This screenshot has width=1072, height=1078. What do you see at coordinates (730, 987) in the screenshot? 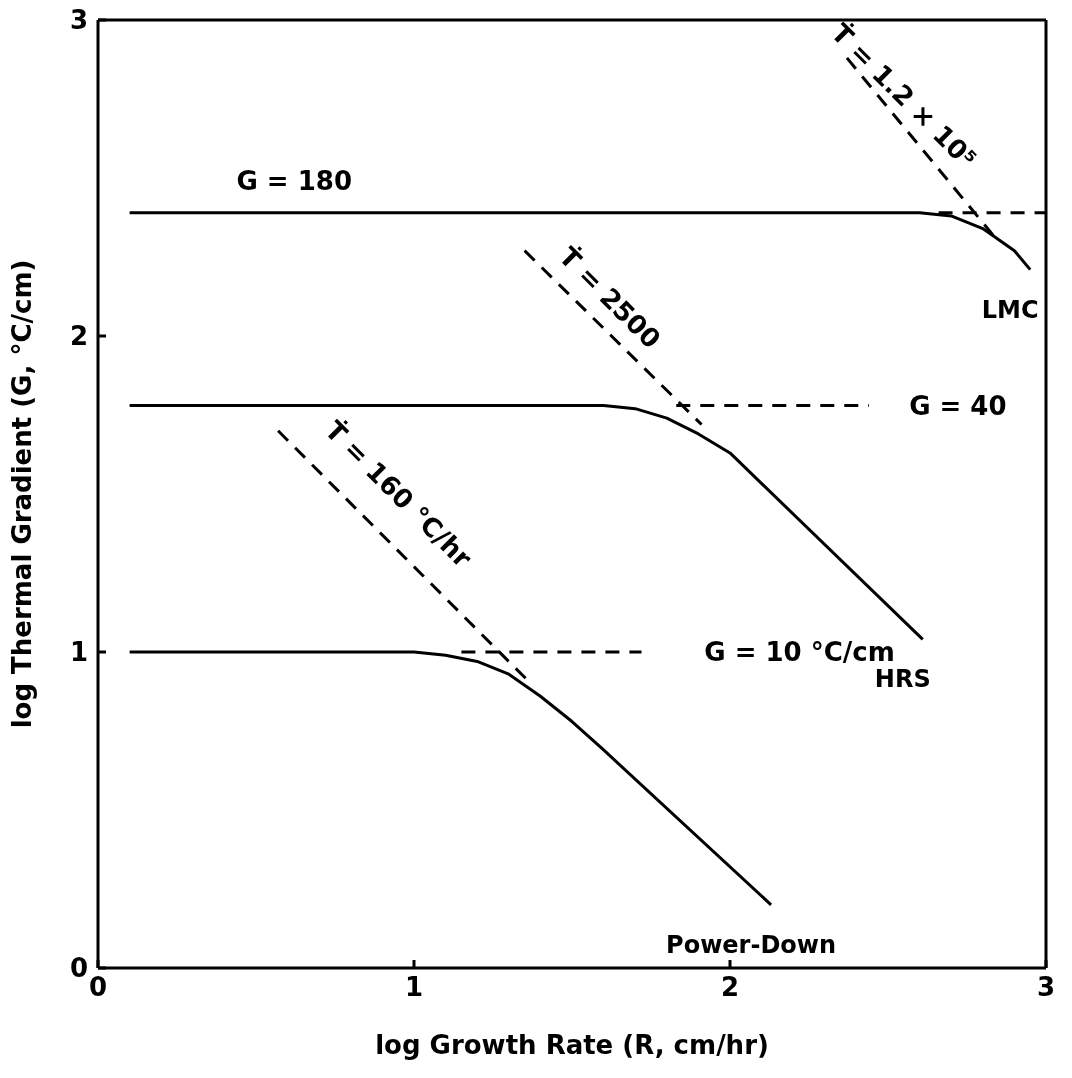
I see `x-tick-label: 2` at bounding box center [730, 987].